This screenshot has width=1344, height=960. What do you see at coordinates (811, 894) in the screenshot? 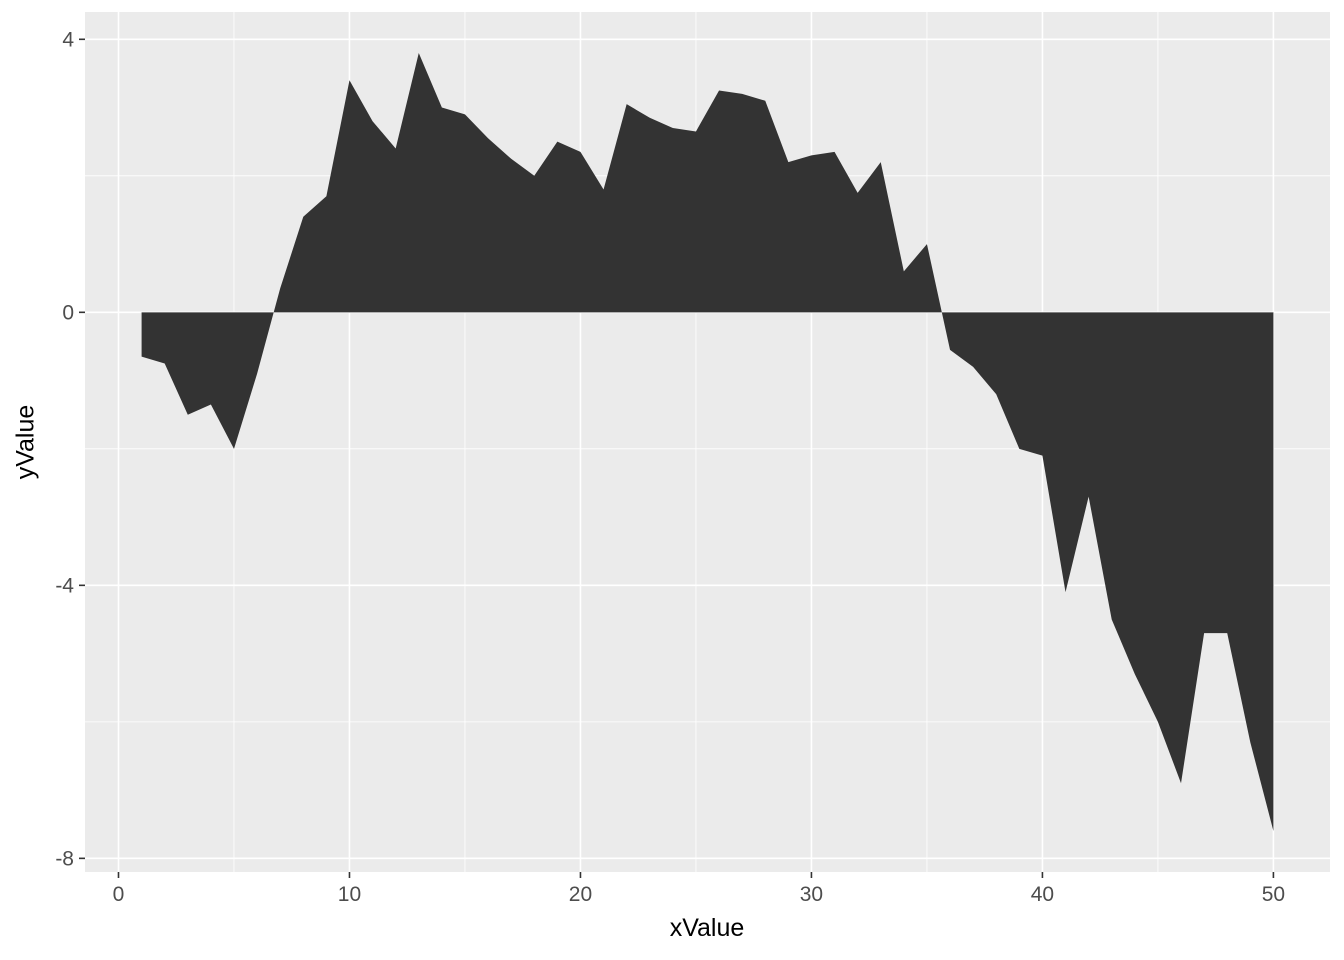
I see `x-tick-label: 30` at bounding box center [811, 894].